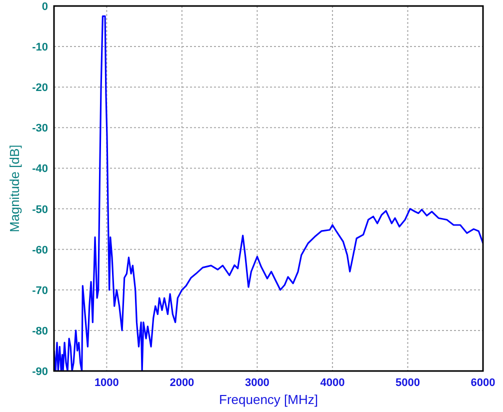 The width and height of the screenshot is (503, 412). What do you see at coordinates (45, 7) in the screenshot?
I see `y-tick-label: 0` at bounding box center [45, 7].